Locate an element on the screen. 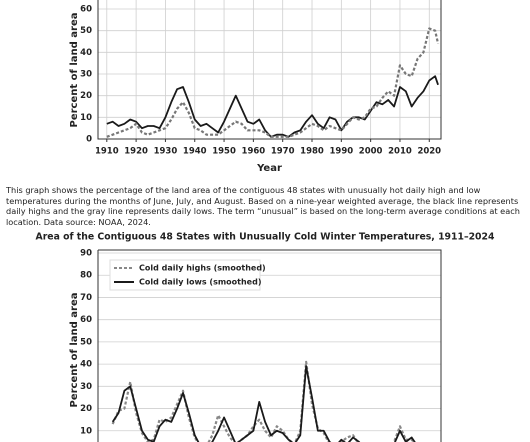 The height and width of the screenshot is (442, 530). x-tick-label: 1960 is located at coordinates (254, 152).